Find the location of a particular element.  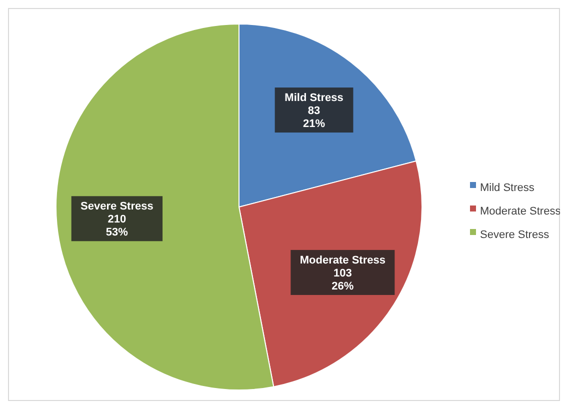

legend-label: Mild Stress is located at coordinates (507, 188).